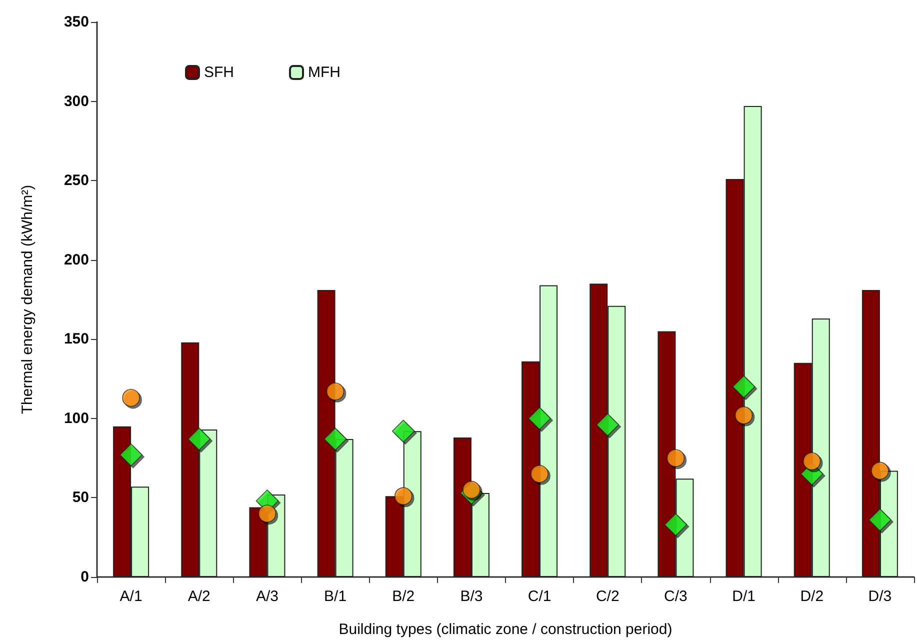 This screenshot has height=643, width=917. What do you see at coordinates (76, 259) in the screenshot?
I see `y-tick-label: 200` at bounding box center [76, 259].